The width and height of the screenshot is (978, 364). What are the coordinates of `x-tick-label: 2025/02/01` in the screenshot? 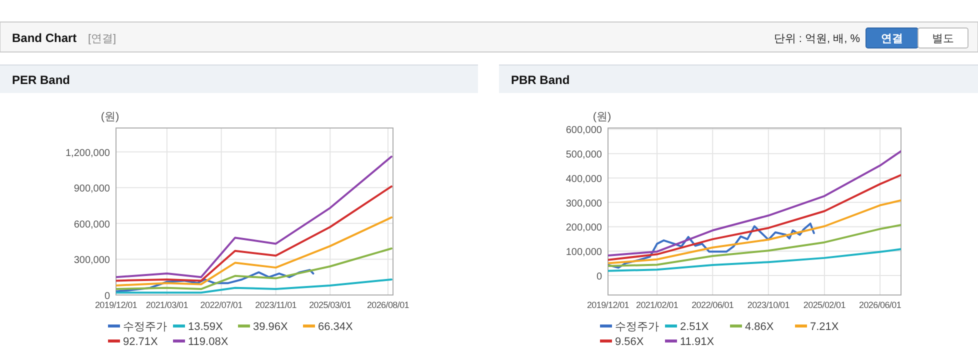 It's located at (824, 305).